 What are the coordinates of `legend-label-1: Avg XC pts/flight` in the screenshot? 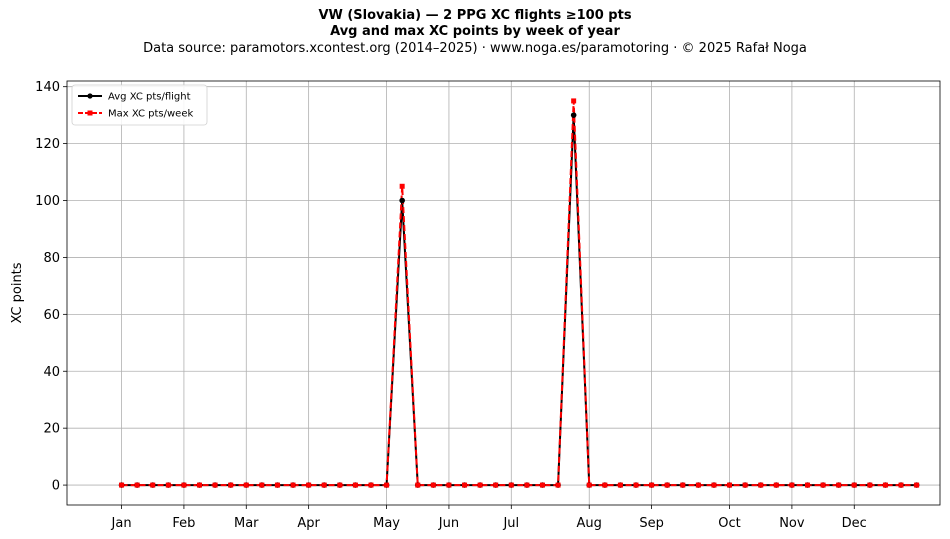 It's located at (149, 97).